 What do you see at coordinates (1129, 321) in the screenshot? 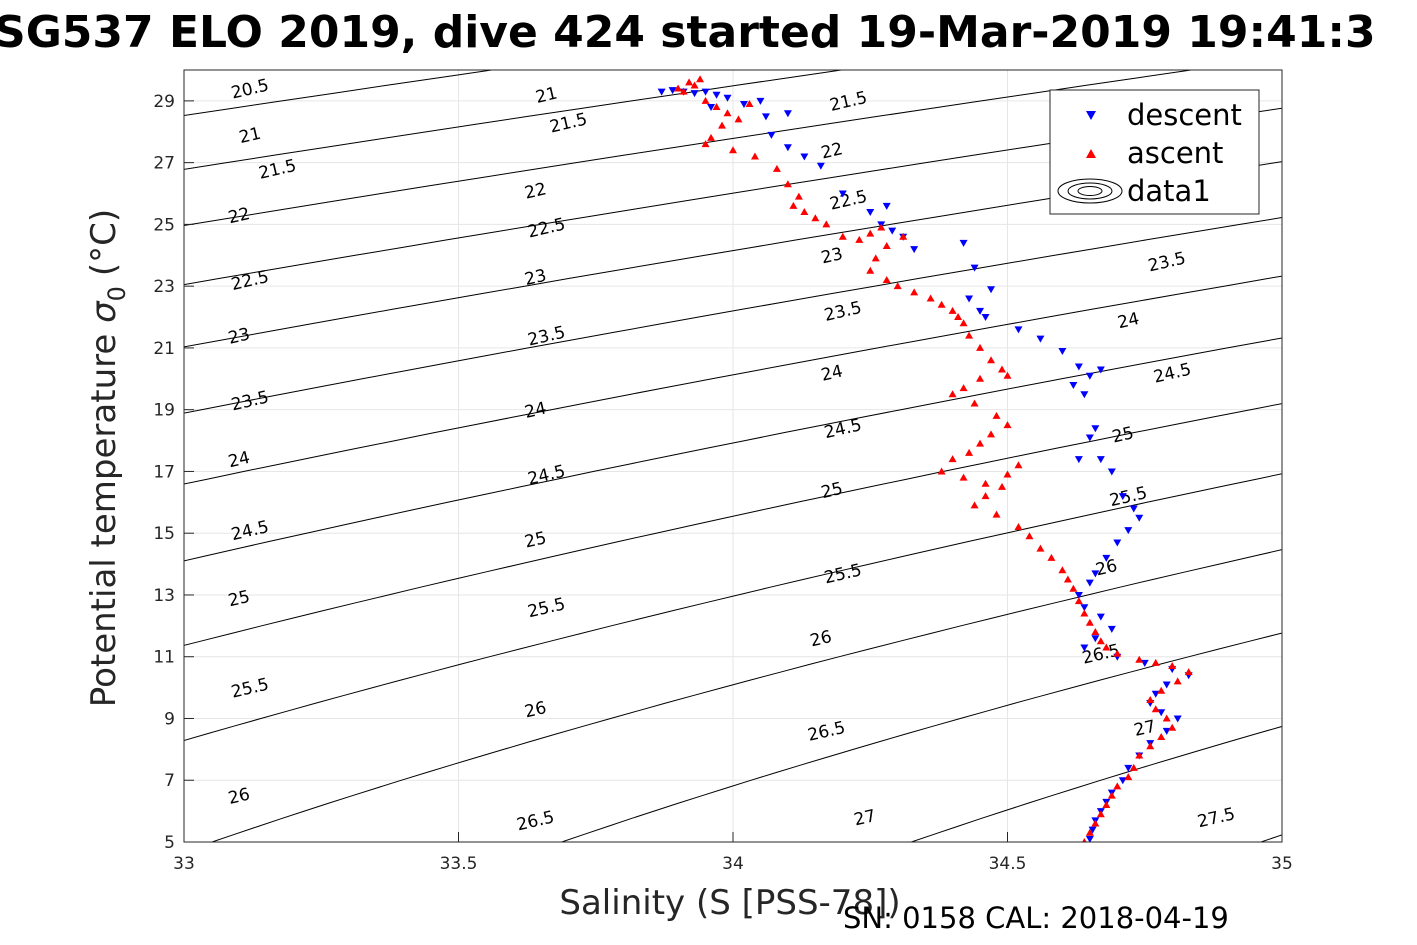
I see `contour-label: 24` at bounding box center [1129, 321].